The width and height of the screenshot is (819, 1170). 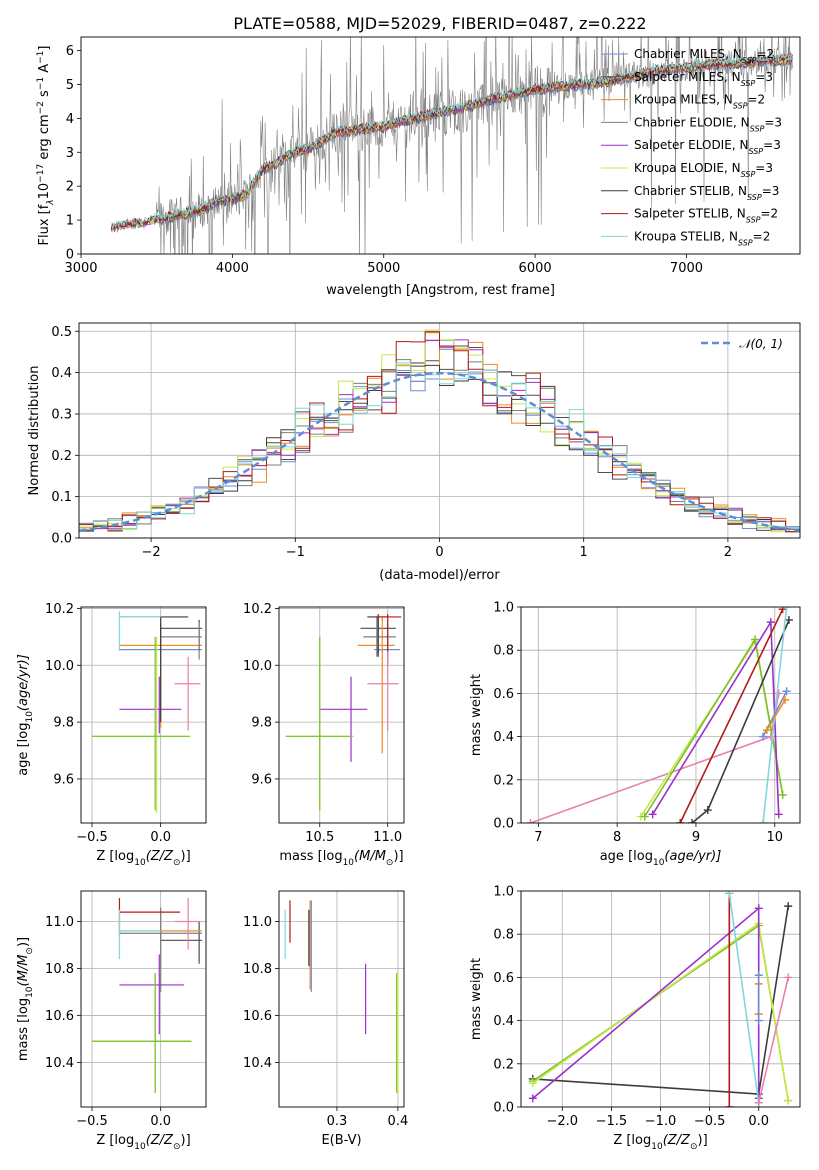 What do you see at coordinates (503, 935) in the screenshot?
I see `y-tick-label: 0.8` at bounding box center [503, 935].